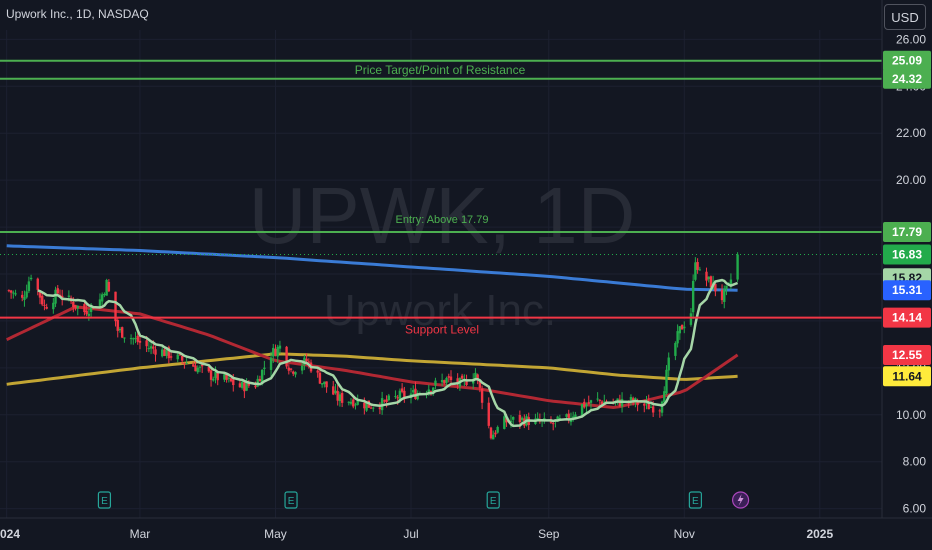  What do you see at coordinates (911, 415) in the screenshot?
I see `y-tick-label: 10.00` at bounding box center [911, 415].